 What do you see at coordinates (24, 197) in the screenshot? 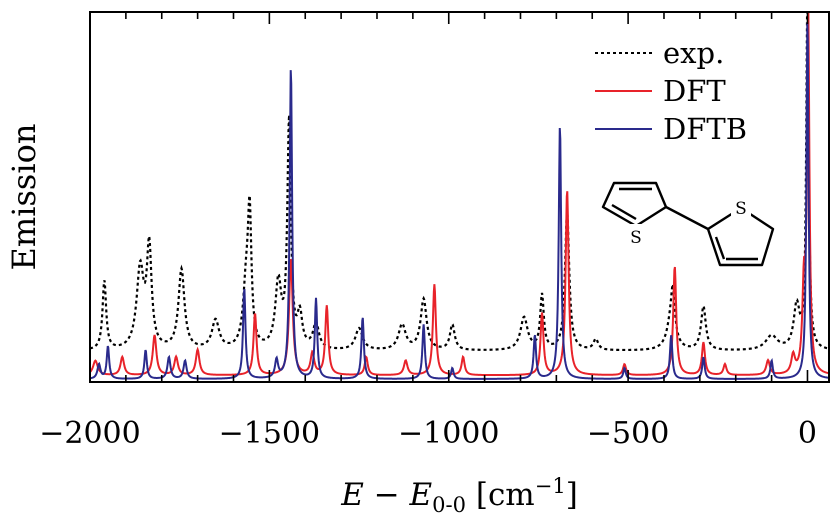
I see `y-axis-label: Emission` at bounding box center [24, 197].